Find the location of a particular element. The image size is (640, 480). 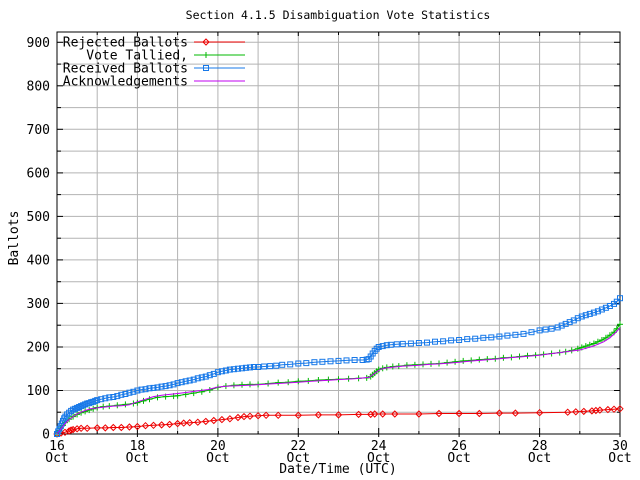

y-tick-label: 800 is located at coordinates (38, 86).